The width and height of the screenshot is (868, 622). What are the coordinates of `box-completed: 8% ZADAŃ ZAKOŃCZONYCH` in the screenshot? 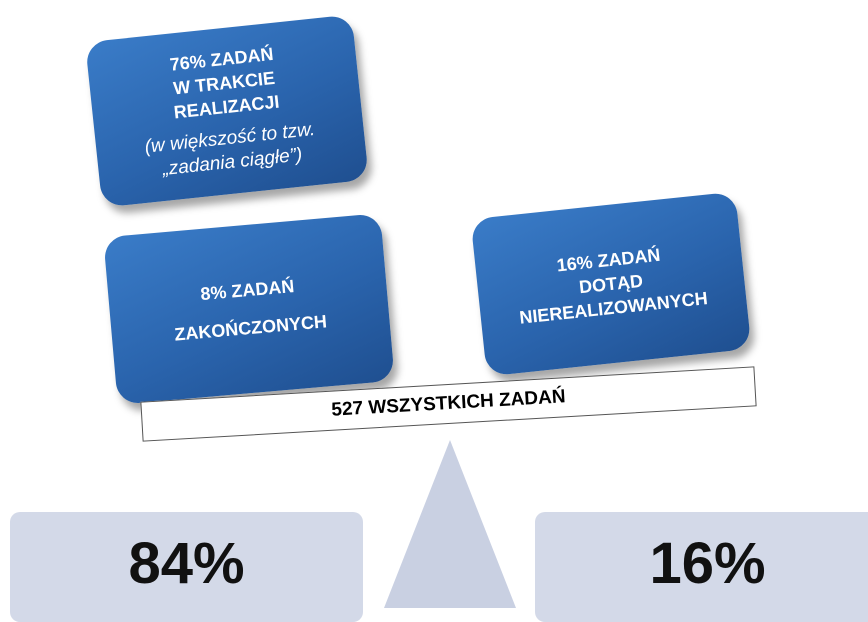 It's located at (249, 309).